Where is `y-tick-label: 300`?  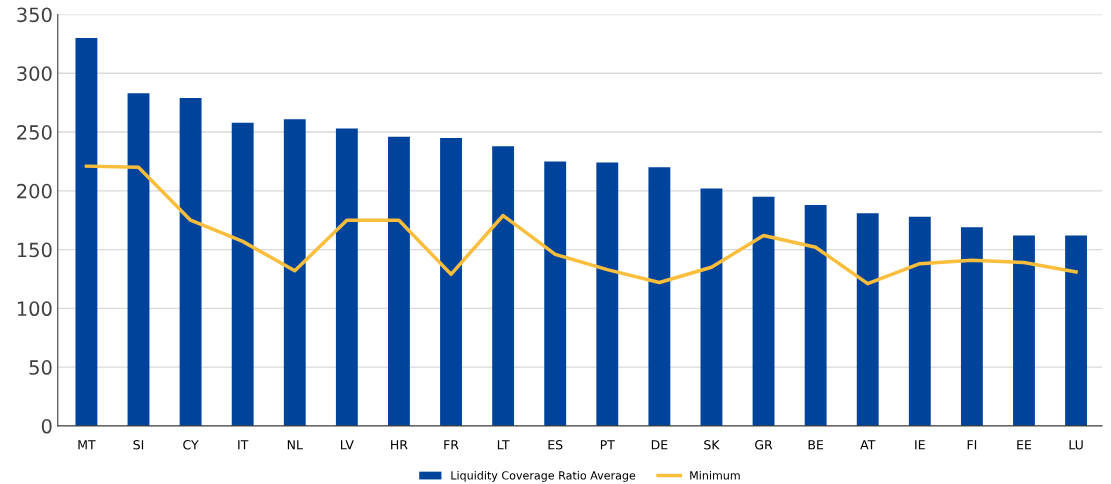
y-tick-label: 300 is located at coordinates (34, 73).